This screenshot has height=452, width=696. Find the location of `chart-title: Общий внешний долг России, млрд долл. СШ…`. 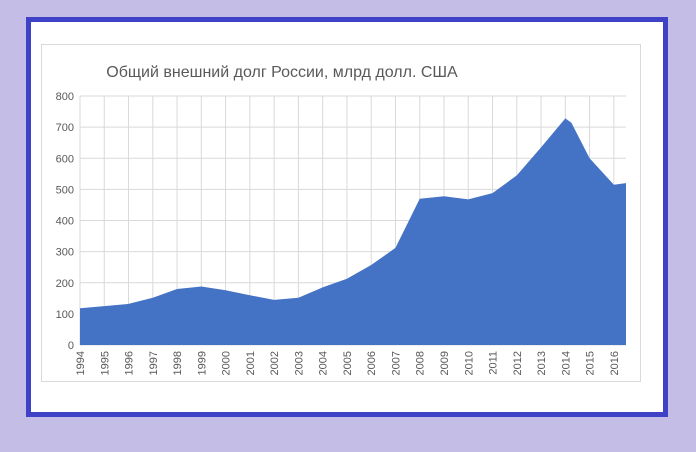

chart-title: Общий внешний долг России, млрд долл. СШ… is located at coordinates (282, 72).